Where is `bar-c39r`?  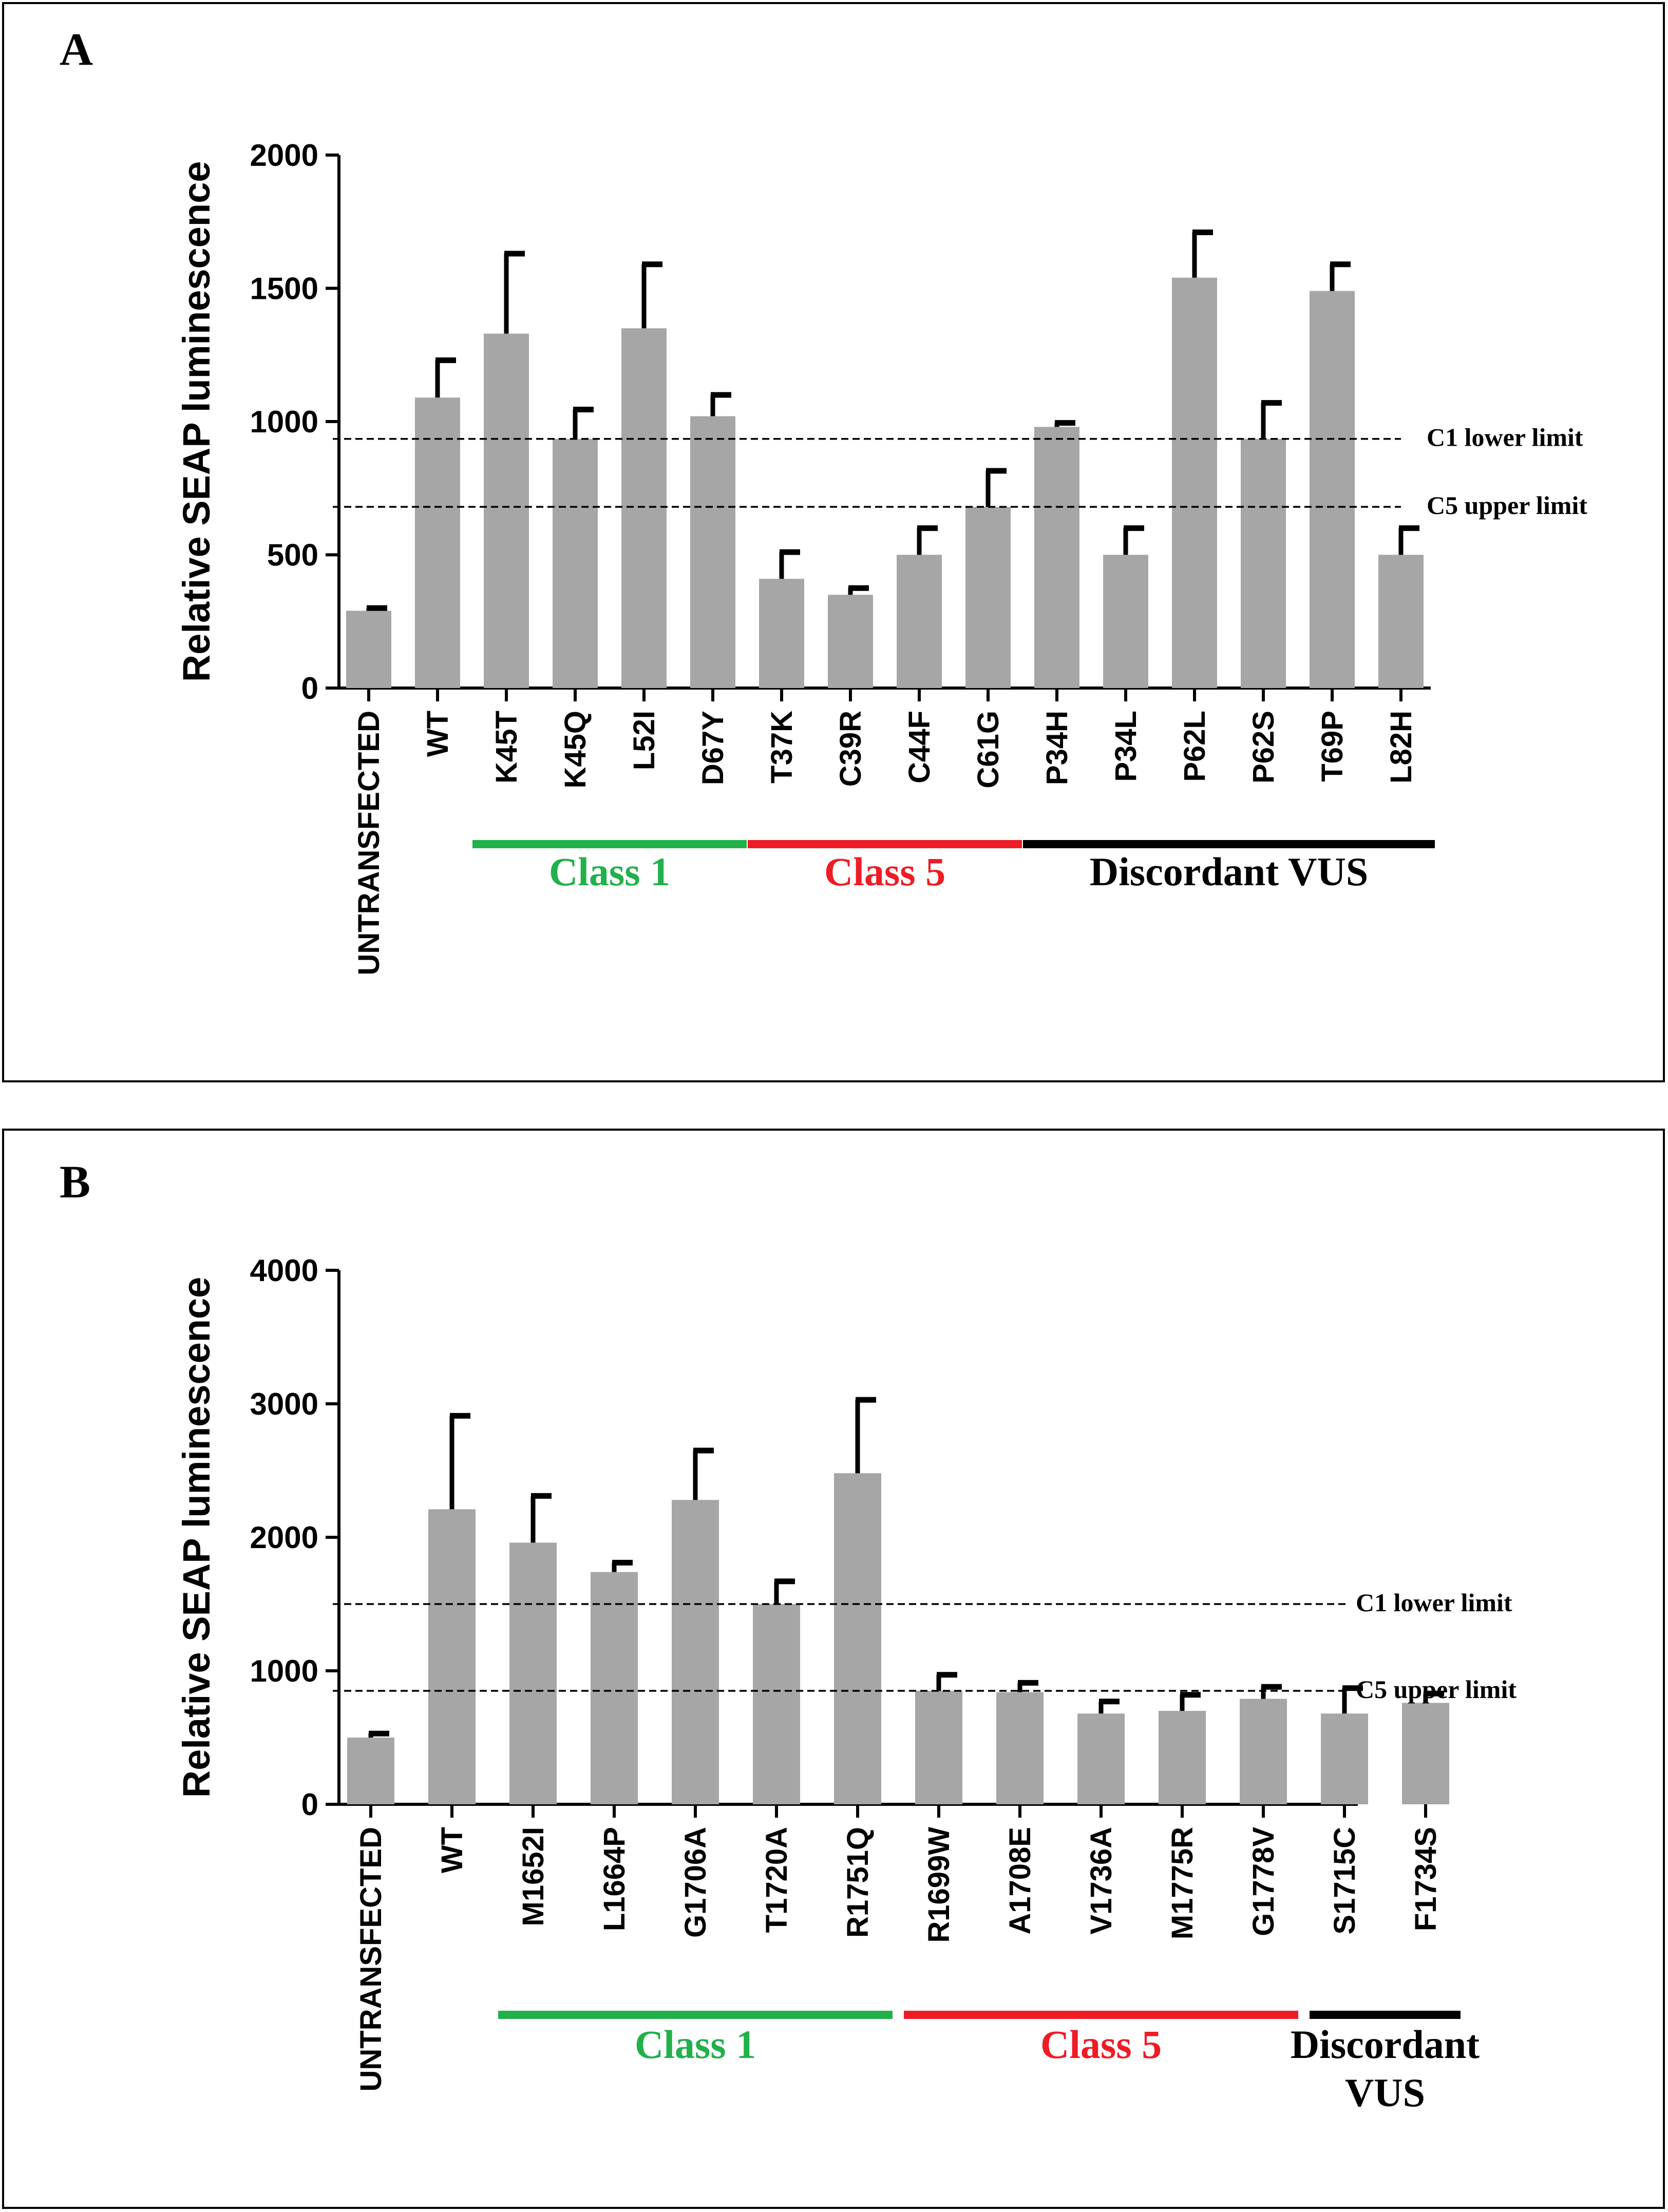 bar-c39r is located at coordinates (850, 641).